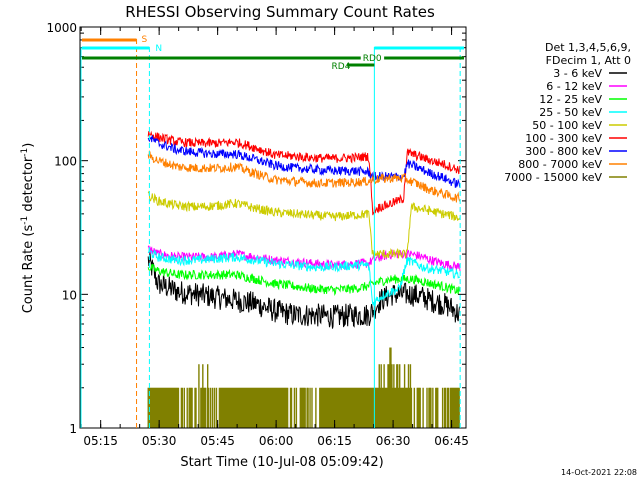 This screenshot has width=640, height=484. Describe the element at coordinates (28, 145) in the screenshot. I see `y-label-part3: )` at that location.